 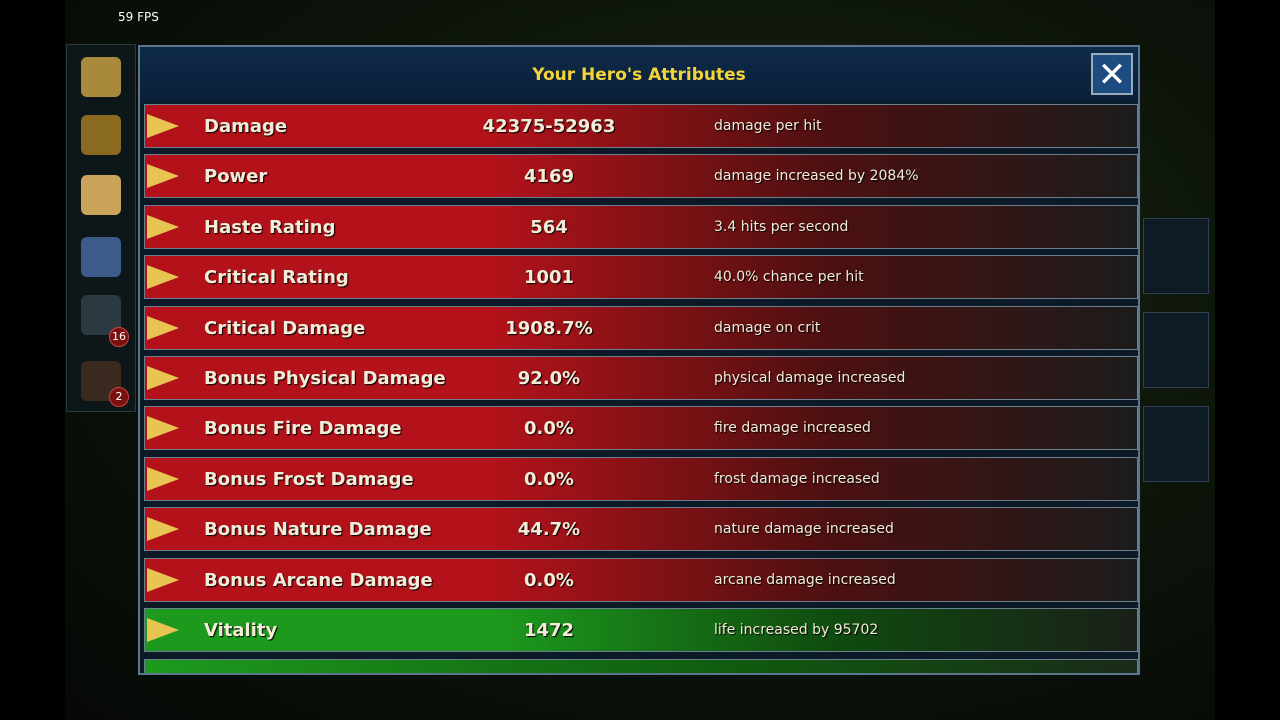 I want to click on attribute-name: Bonus Frost Damage, so click(x=309, y=479).